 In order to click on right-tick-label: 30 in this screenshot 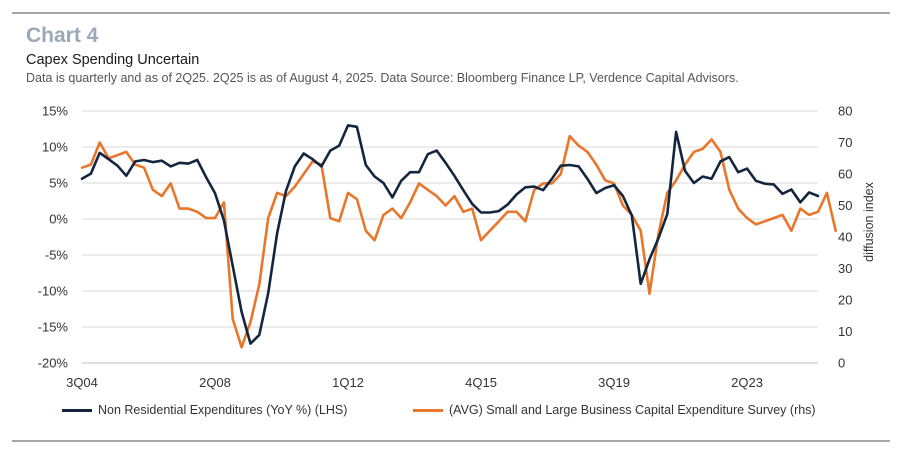, I will do `click(845, 268)`.